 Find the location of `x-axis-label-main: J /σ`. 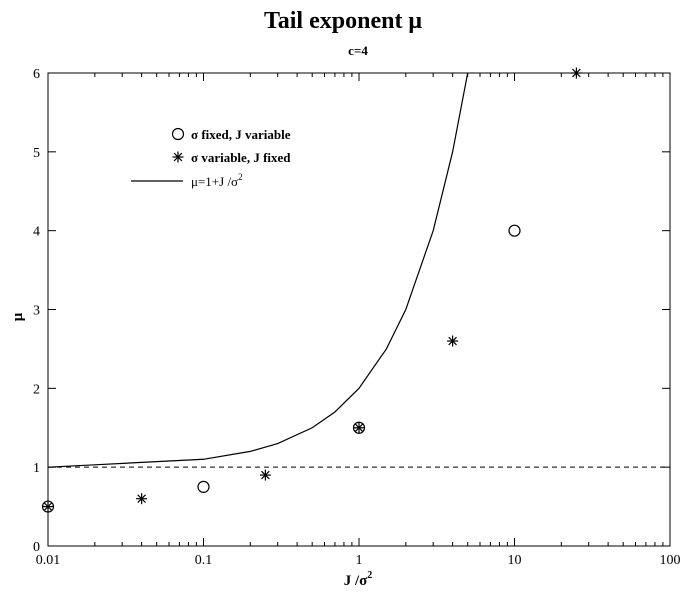

x-axis-label-main: J /σ is located at coordinates (356, 581).